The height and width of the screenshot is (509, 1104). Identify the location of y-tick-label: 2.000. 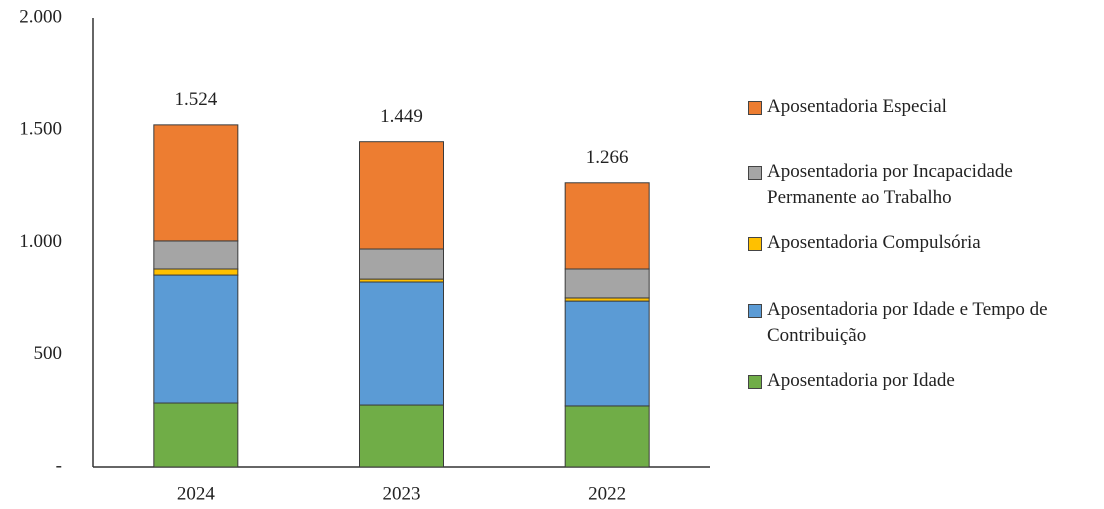
(40, 16).